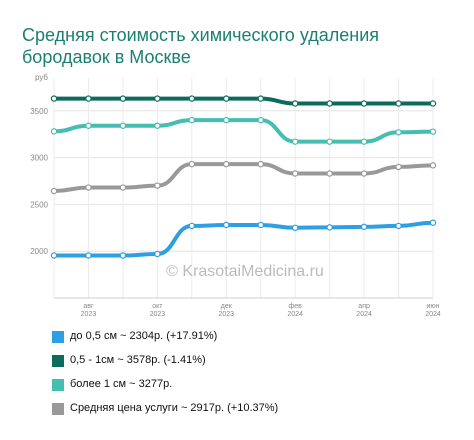  Describe the element at coordinates (121, 384) in the screenshot. I see `legend-label: более 1 см ~ 3277р.` at that location.